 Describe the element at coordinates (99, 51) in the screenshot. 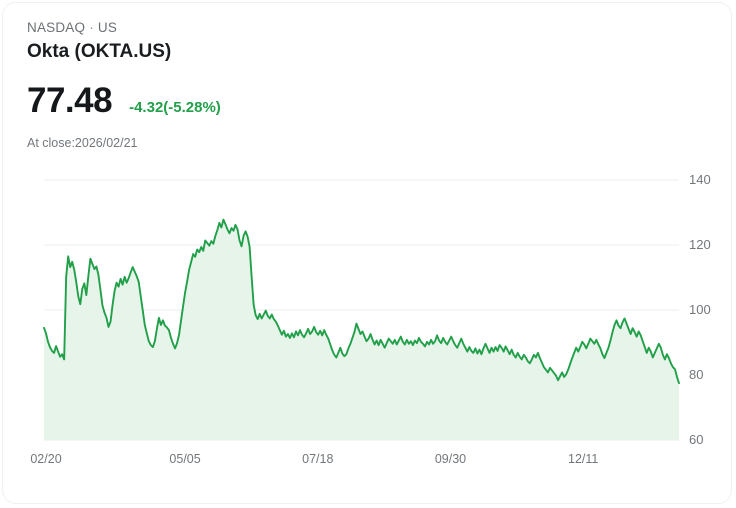

I see `page-title: Okta (OKTA.US)` at that location.